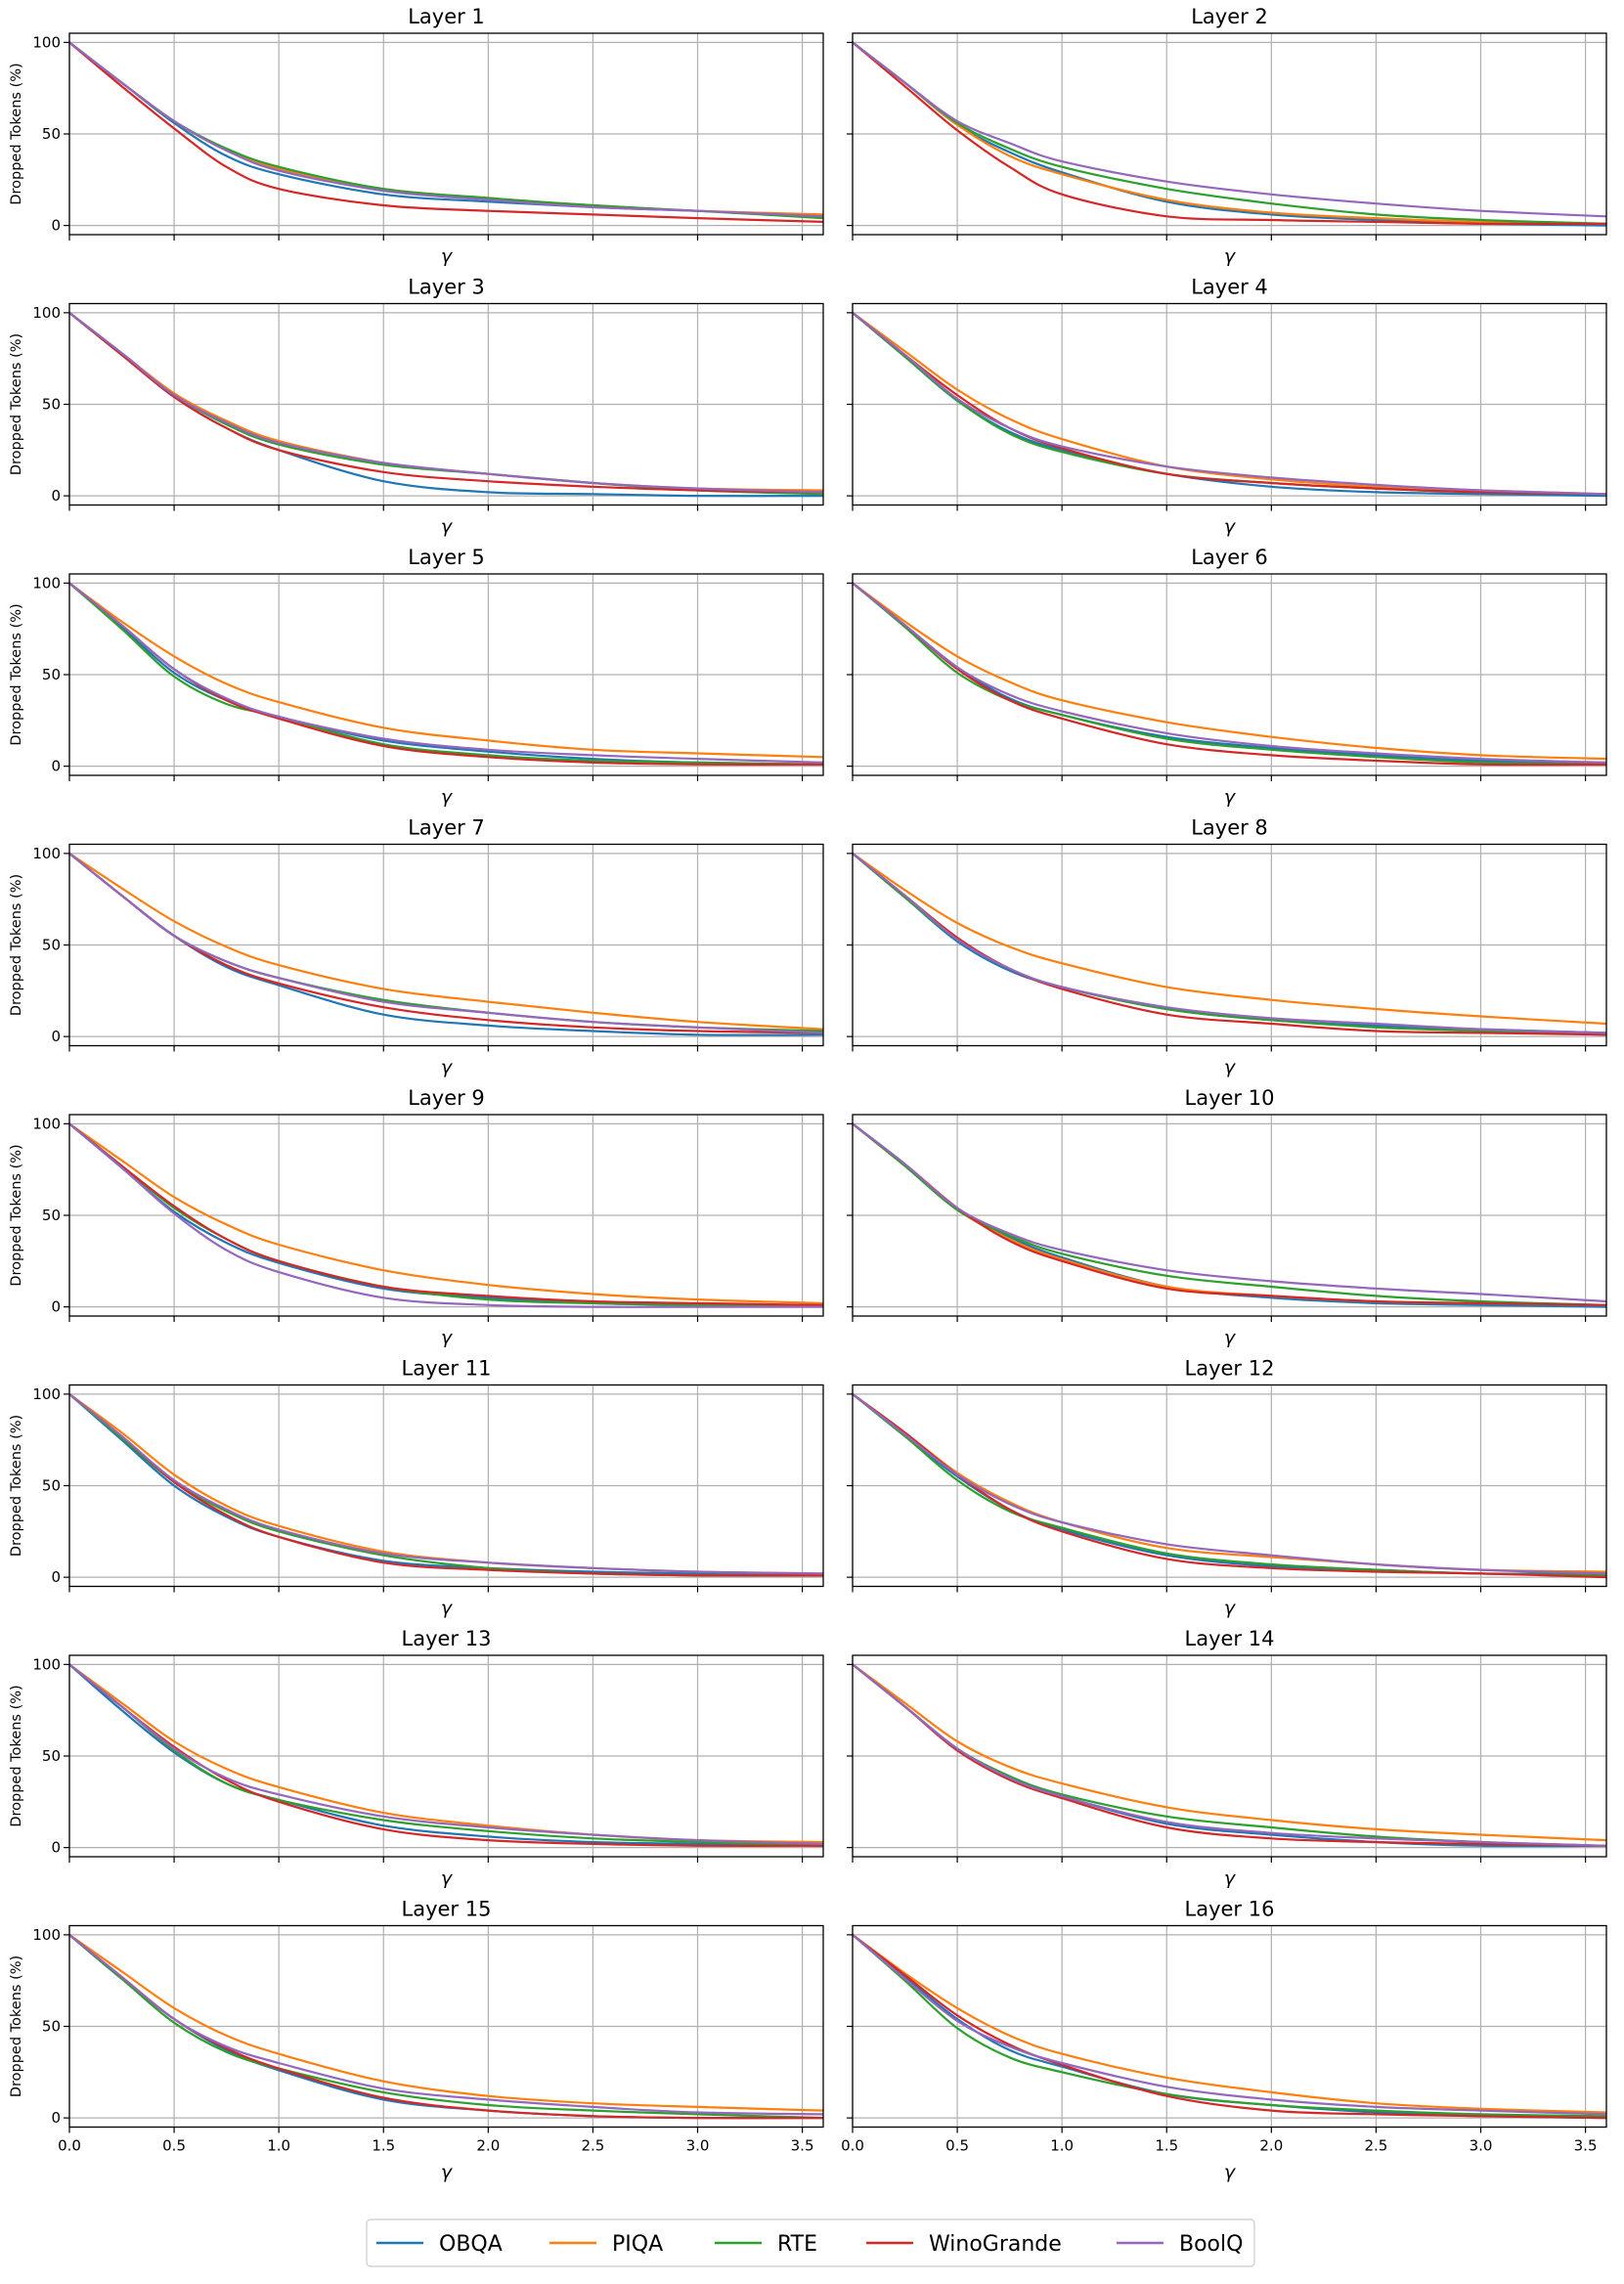  I want to click on subplot-title: Layer 12, so click(1230, 1369).